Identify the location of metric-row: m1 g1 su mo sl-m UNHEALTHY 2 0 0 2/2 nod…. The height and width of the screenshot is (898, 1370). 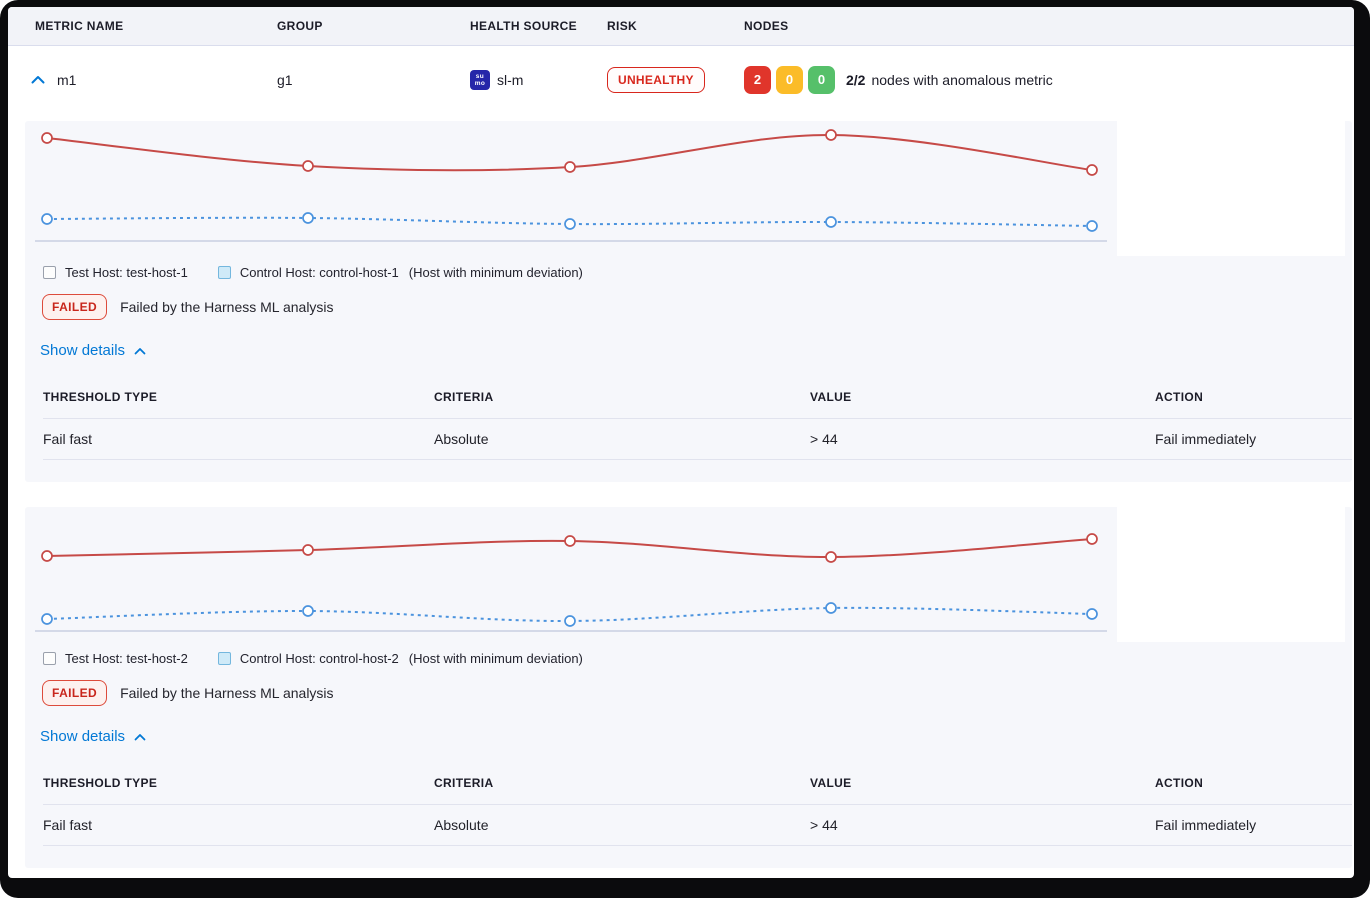
(681, 79).